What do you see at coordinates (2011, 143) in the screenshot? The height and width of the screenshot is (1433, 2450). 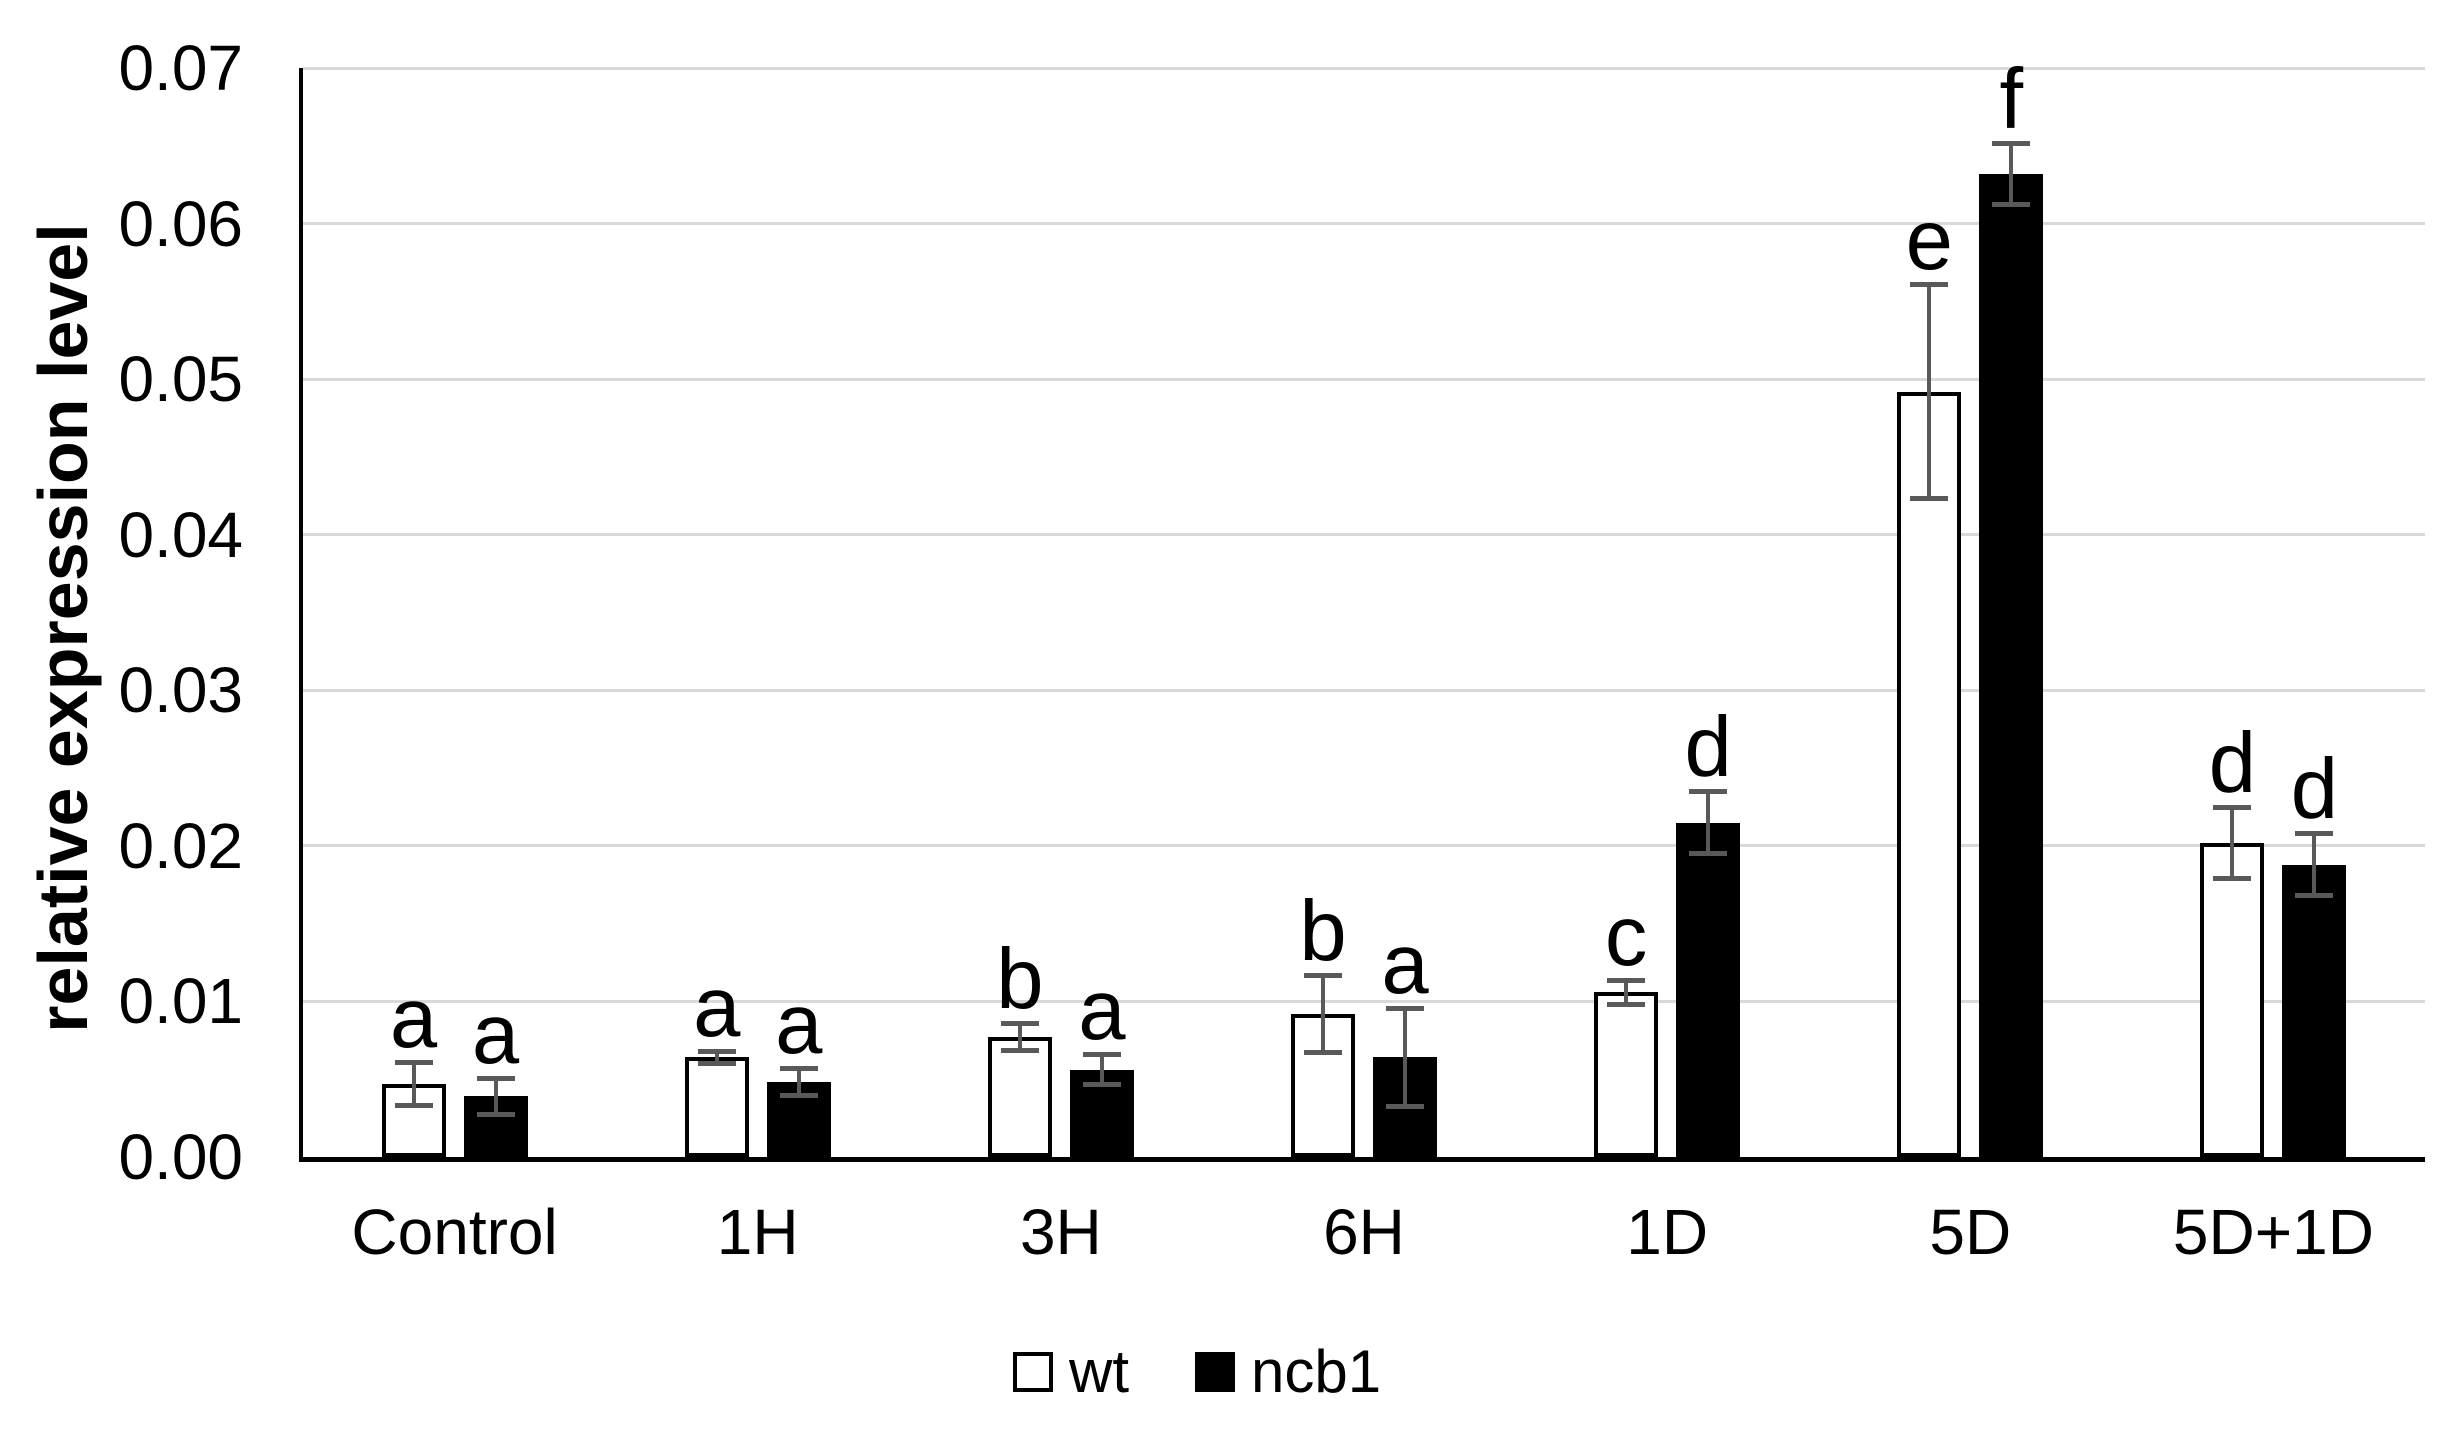 I see `error-cap-top-ncb1-5D` at bounding box center [2011, 143].